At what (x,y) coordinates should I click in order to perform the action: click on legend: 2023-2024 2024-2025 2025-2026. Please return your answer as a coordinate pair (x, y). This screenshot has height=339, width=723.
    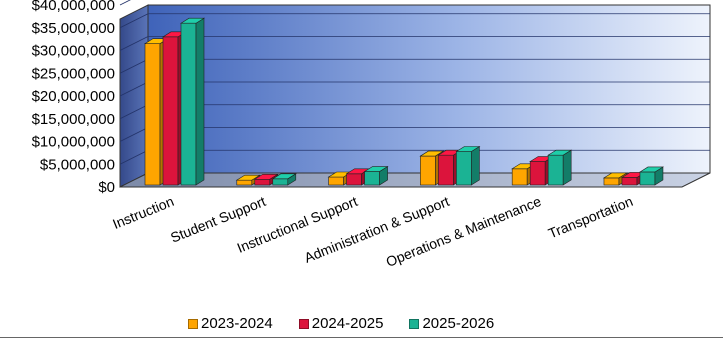
    Looking at the image, I should click on (354, 323).